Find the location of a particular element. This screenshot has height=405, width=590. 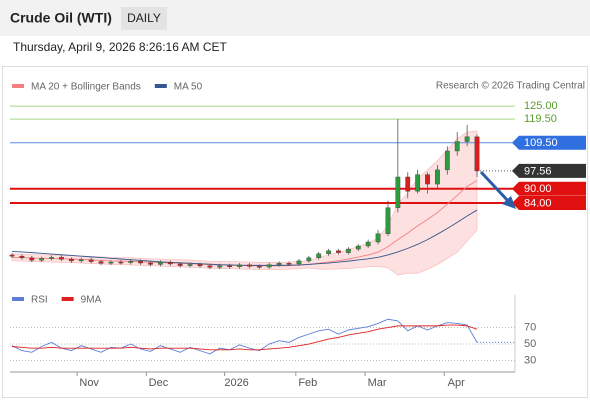

x-tick-label: Feb is located at coordinates (307, 383).